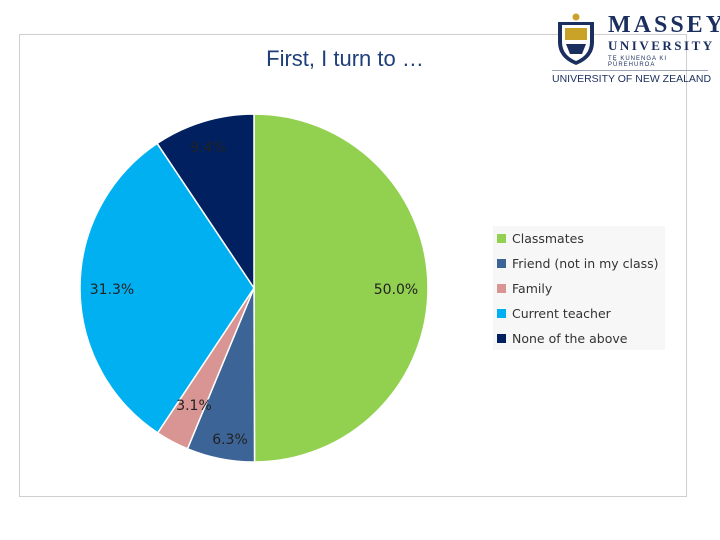 The image size is (720, 540). What do you see at coordinates (576, 39) in the screenshot?
I see `crest-icon` at bounding box center [576, 39].